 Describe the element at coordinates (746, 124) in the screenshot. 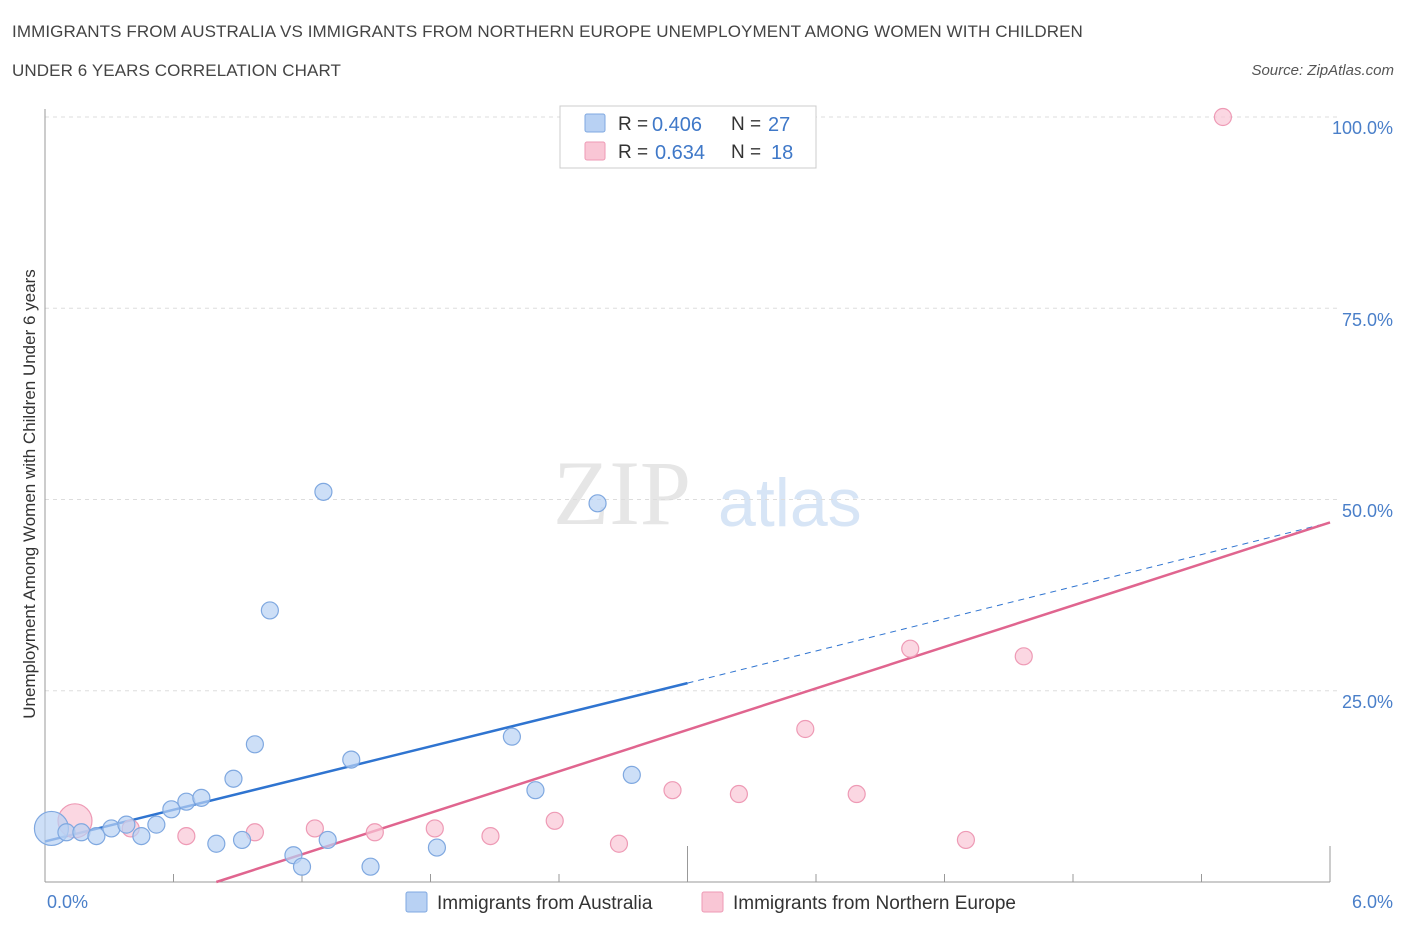

I see `legend-n-label-australia: N =` at that location.